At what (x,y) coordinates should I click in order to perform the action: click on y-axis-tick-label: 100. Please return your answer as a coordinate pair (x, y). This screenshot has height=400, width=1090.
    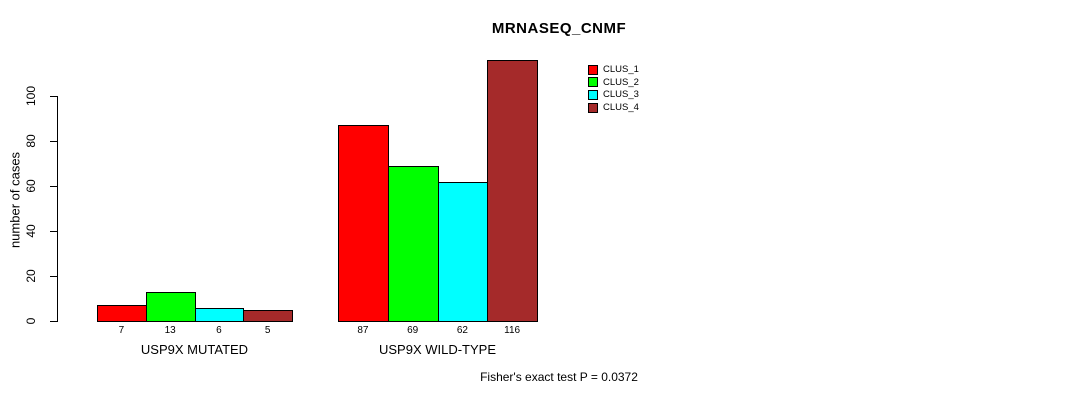
    Looking at the image, I should click on (31, 96).